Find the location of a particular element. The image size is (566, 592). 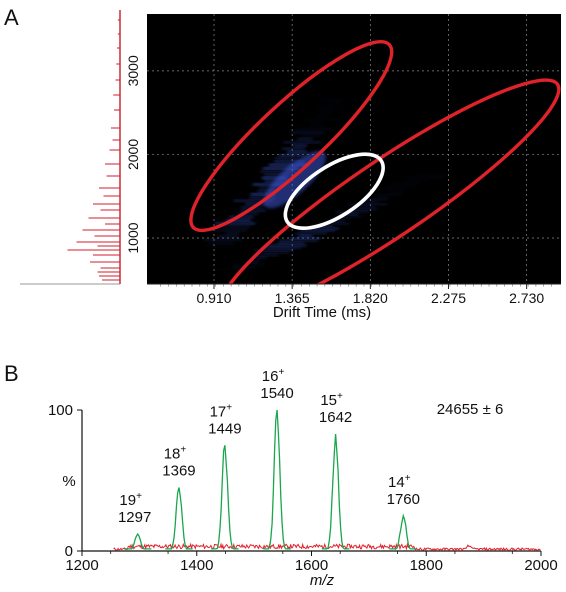

x-tick-label: 2.275 is located at coordinates (448, 298).